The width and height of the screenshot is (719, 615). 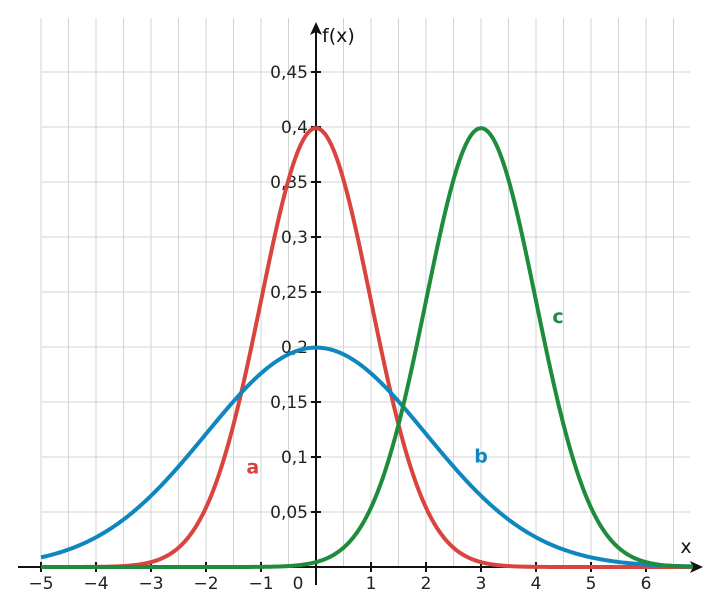 What do you see at coordinates (205, 584) in the screenshot?
I see `x-tick-label: −2` at bounding box center [205, 584].